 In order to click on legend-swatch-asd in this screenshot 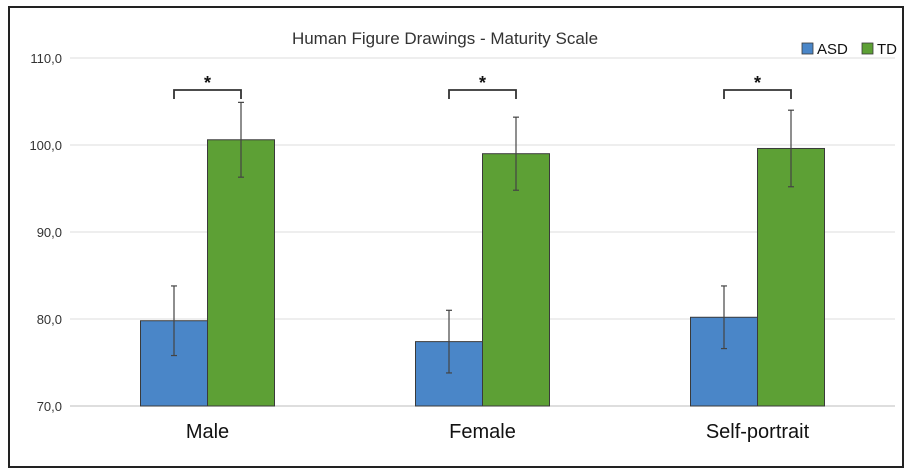, I will do `click(807, 48)`.